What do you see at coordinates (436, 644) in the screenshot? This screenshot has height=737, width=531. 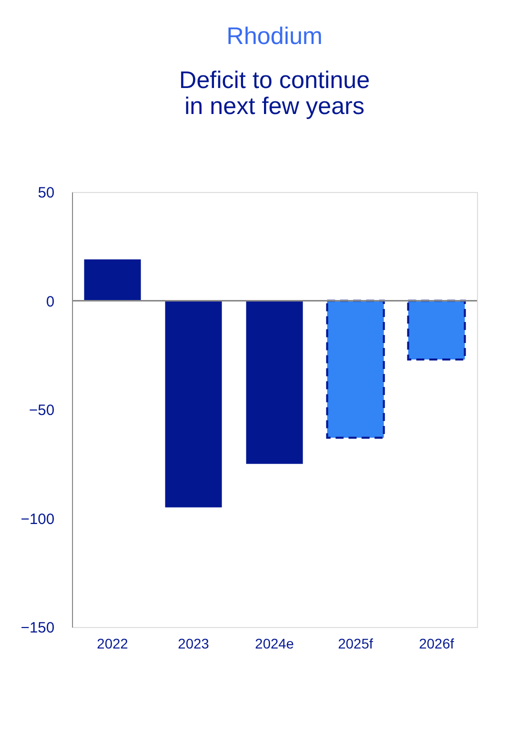 I see `x-tick-label: 2026f` at bounding box center [436, 644].